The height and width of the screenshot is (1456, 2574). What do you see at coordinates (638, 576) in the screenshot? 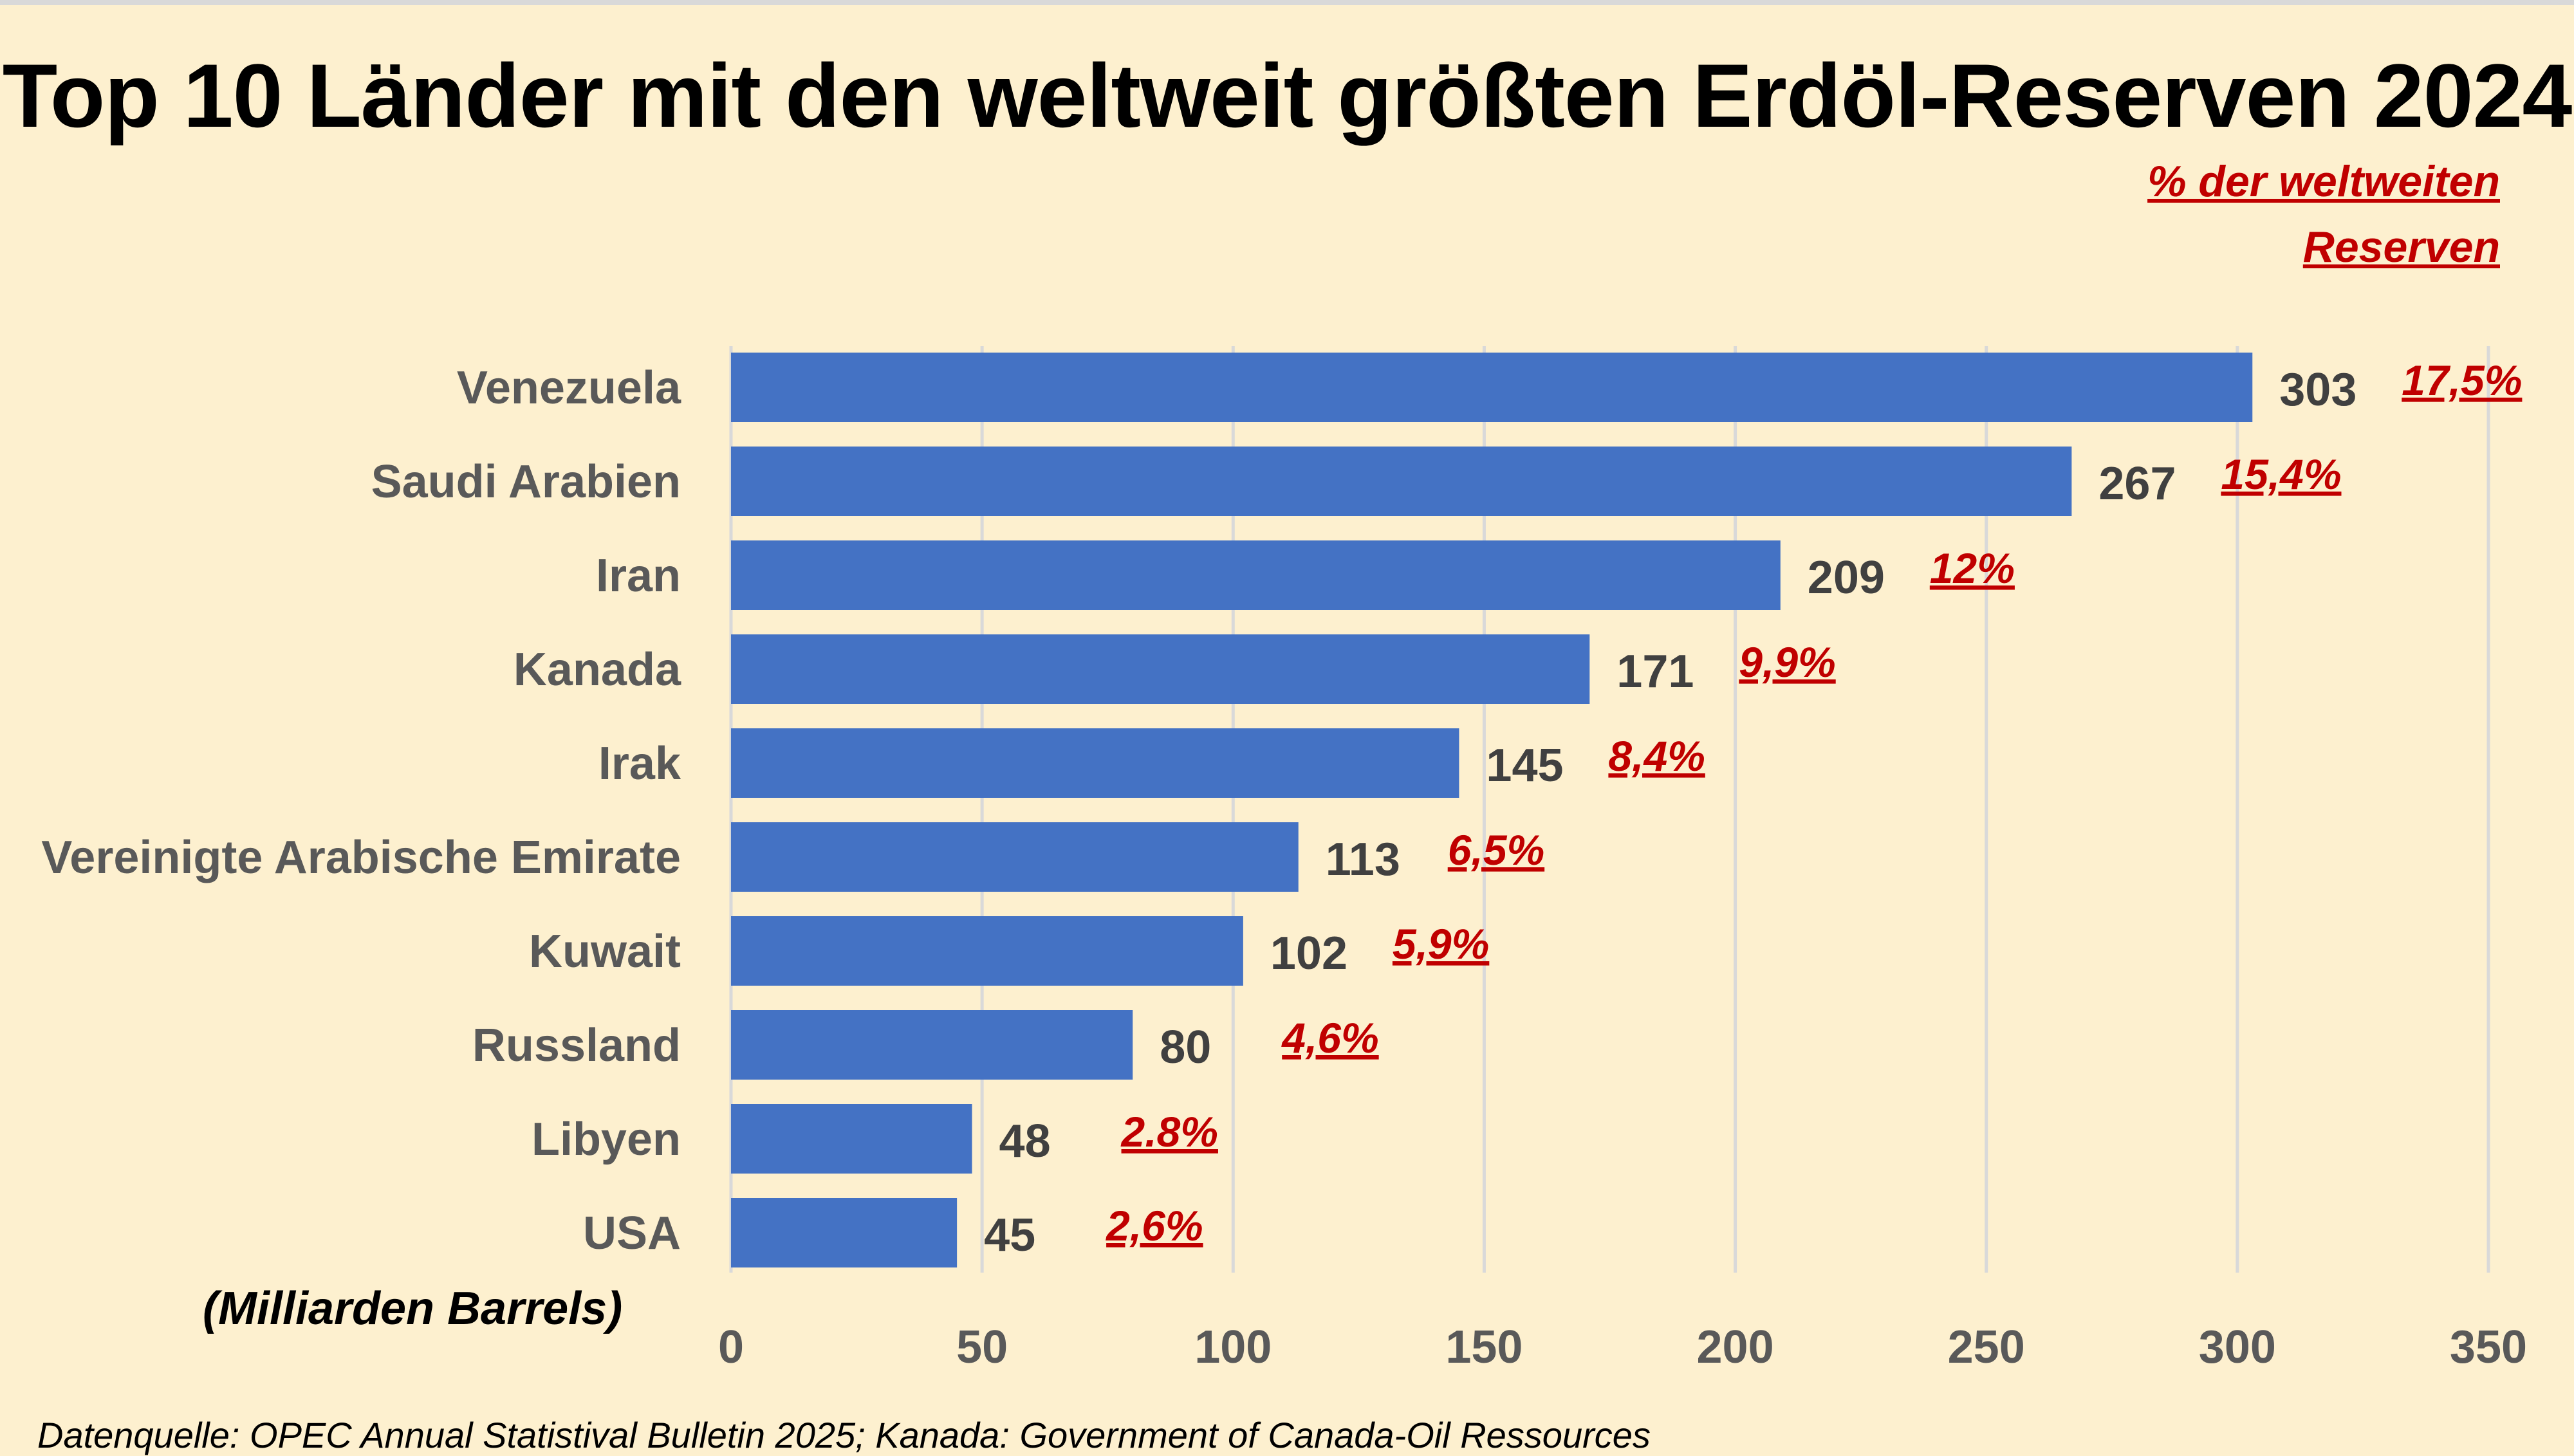
I see `category-label: Iran` at bounding box center [638, 576].